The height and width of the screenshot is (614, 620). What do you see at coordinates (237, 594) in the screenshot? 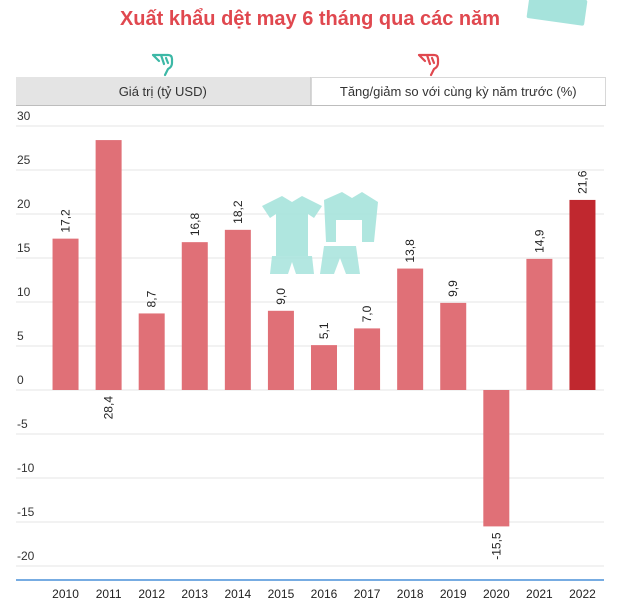
I see `x-tick-label: 2014` at bounding box center [237, 594].